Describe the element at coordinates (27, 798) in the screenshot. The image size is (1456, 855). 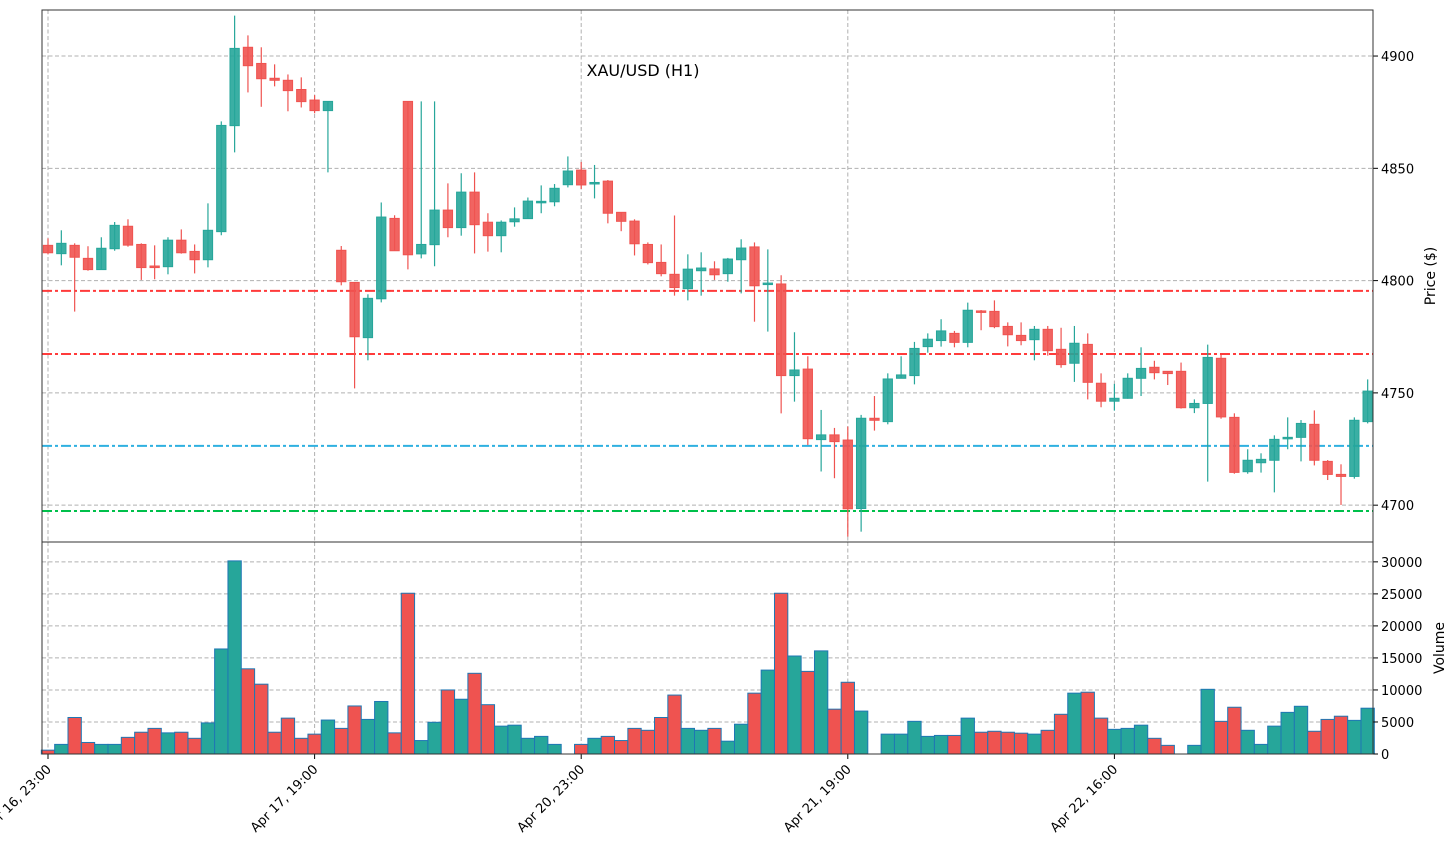
I see `x-tick-label: Apr 16, 23:00` at that location.